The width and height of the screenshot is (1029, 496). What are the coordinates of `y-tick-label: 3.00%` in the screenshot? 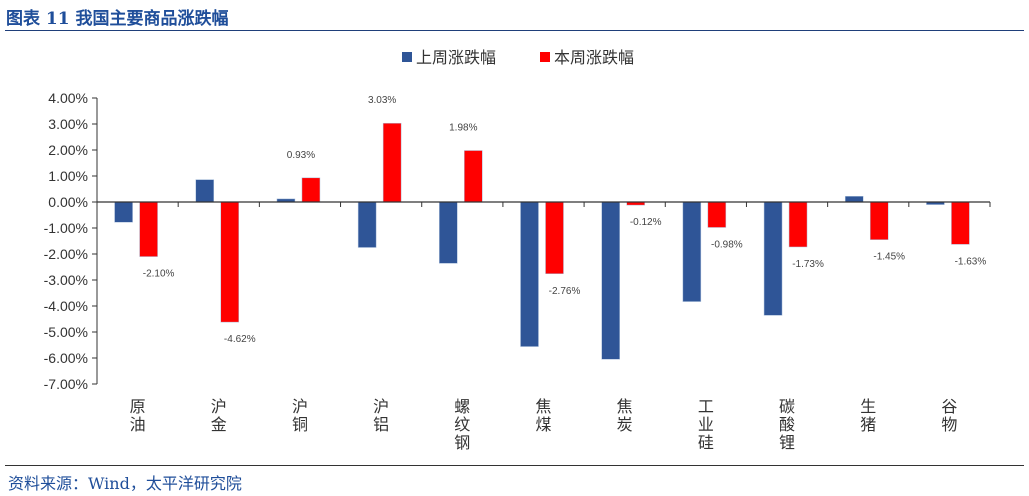 It's located at (68, 124).